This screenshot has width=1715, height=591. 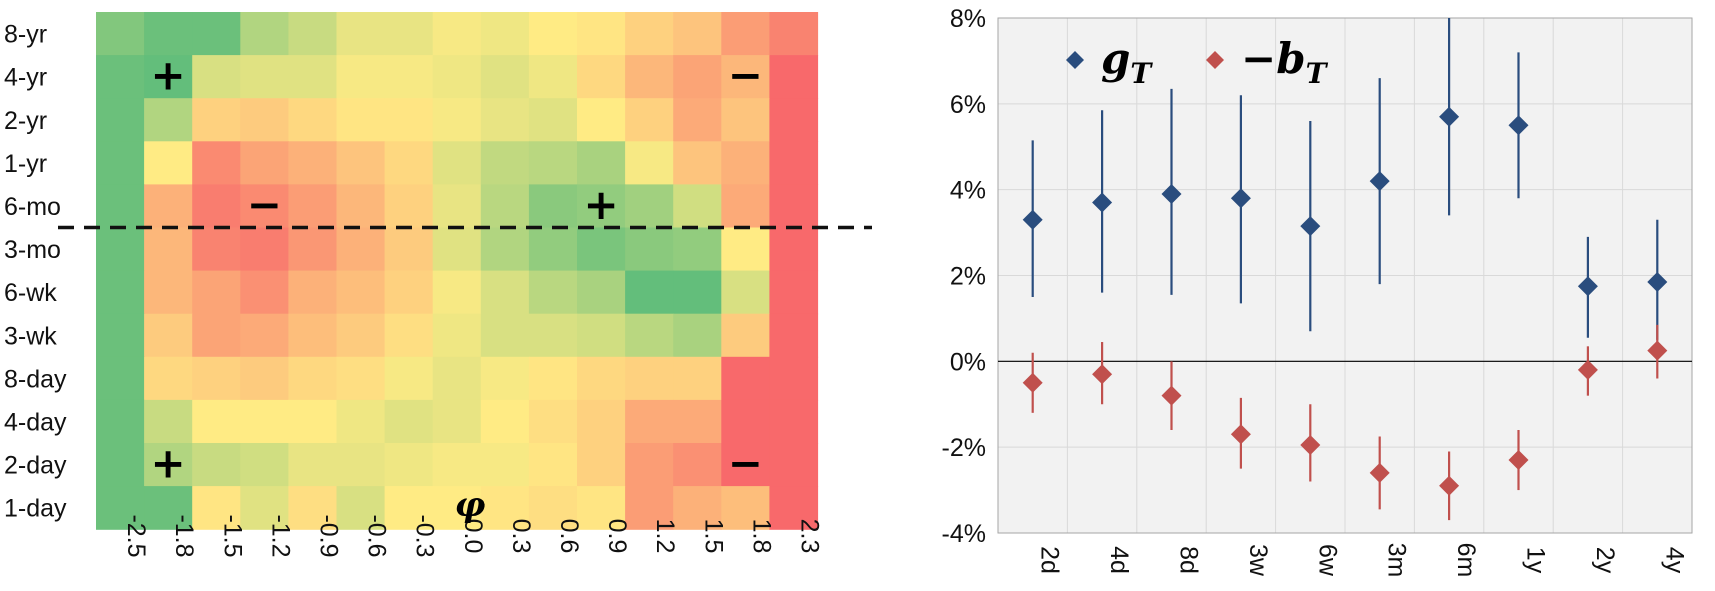 I want to click on heatmap-cell-8-yr--1.2, so click(x=264, y=34).